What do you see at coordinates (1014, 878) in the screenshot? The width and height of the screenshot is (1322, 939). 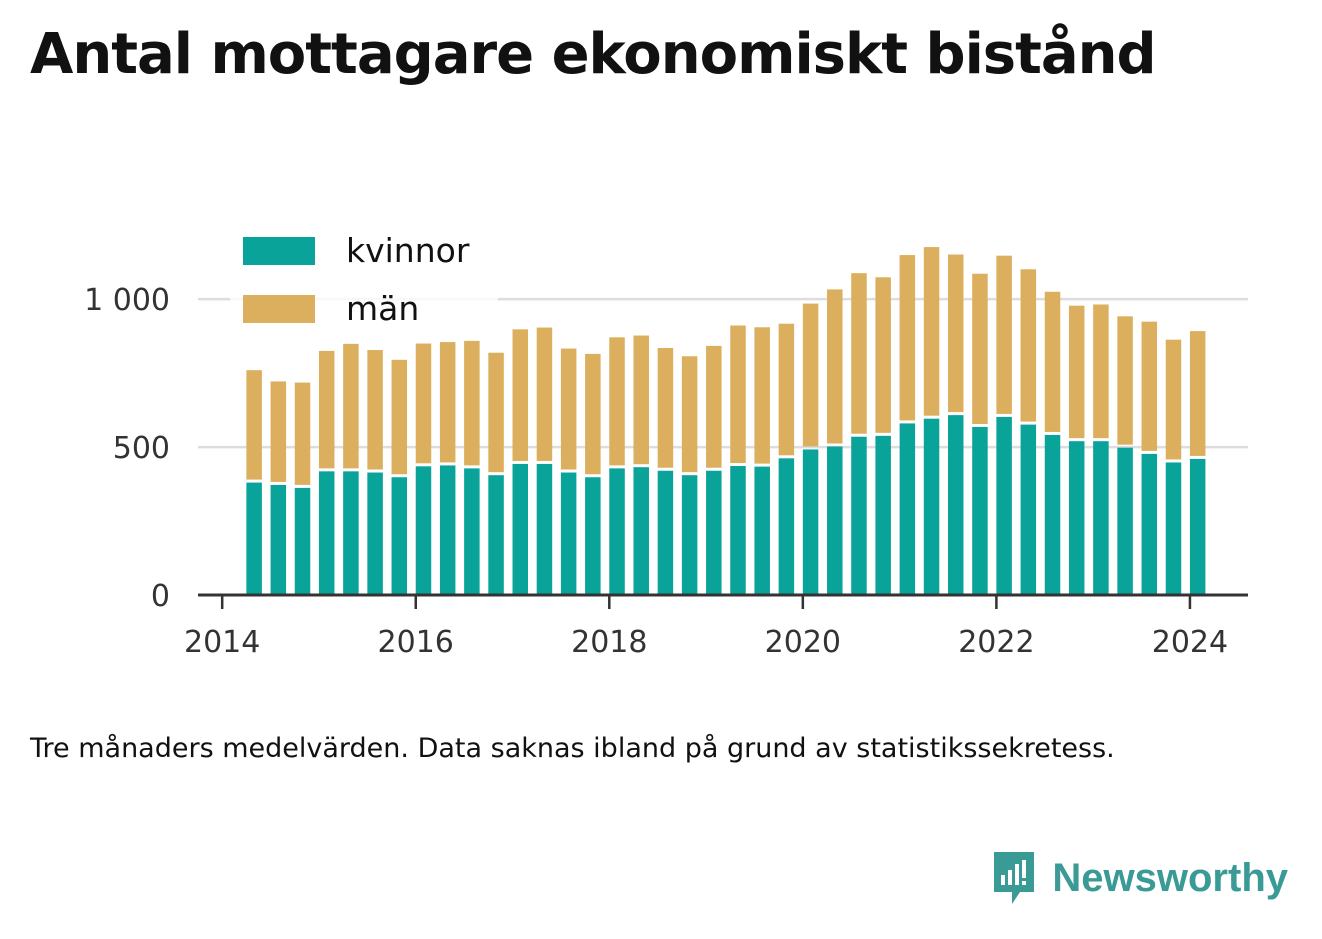 I see `bar-chart-speech-icon` at bounding box center [1014, 878].